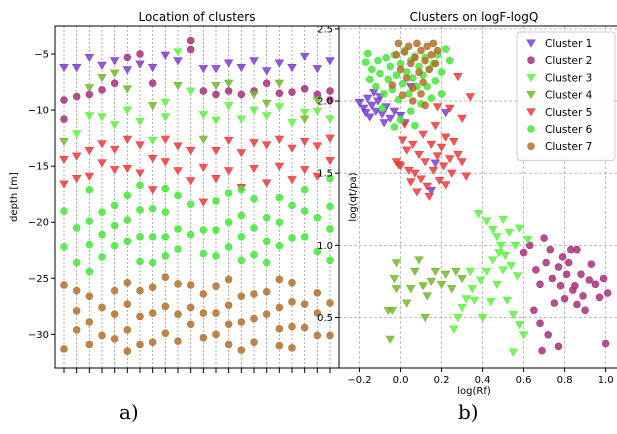  Describe the element at coordinates (14, 197) in the screenshot. I see `chart-a-y-label: depth [m]` at that location.